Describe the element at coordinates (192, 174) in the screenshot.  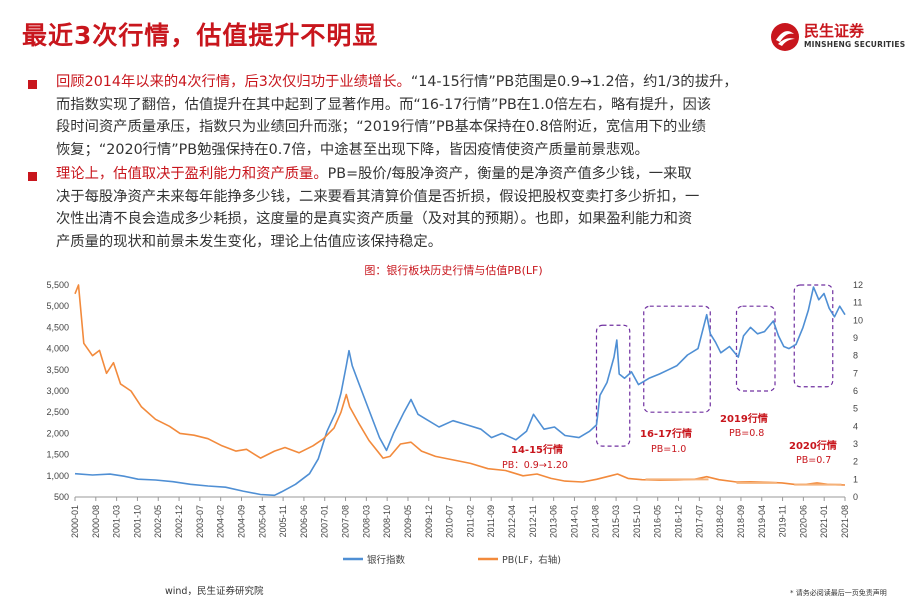
I see `bullet-lead: 理论上，估值取决于盈利能力和资产质量。` at that location.